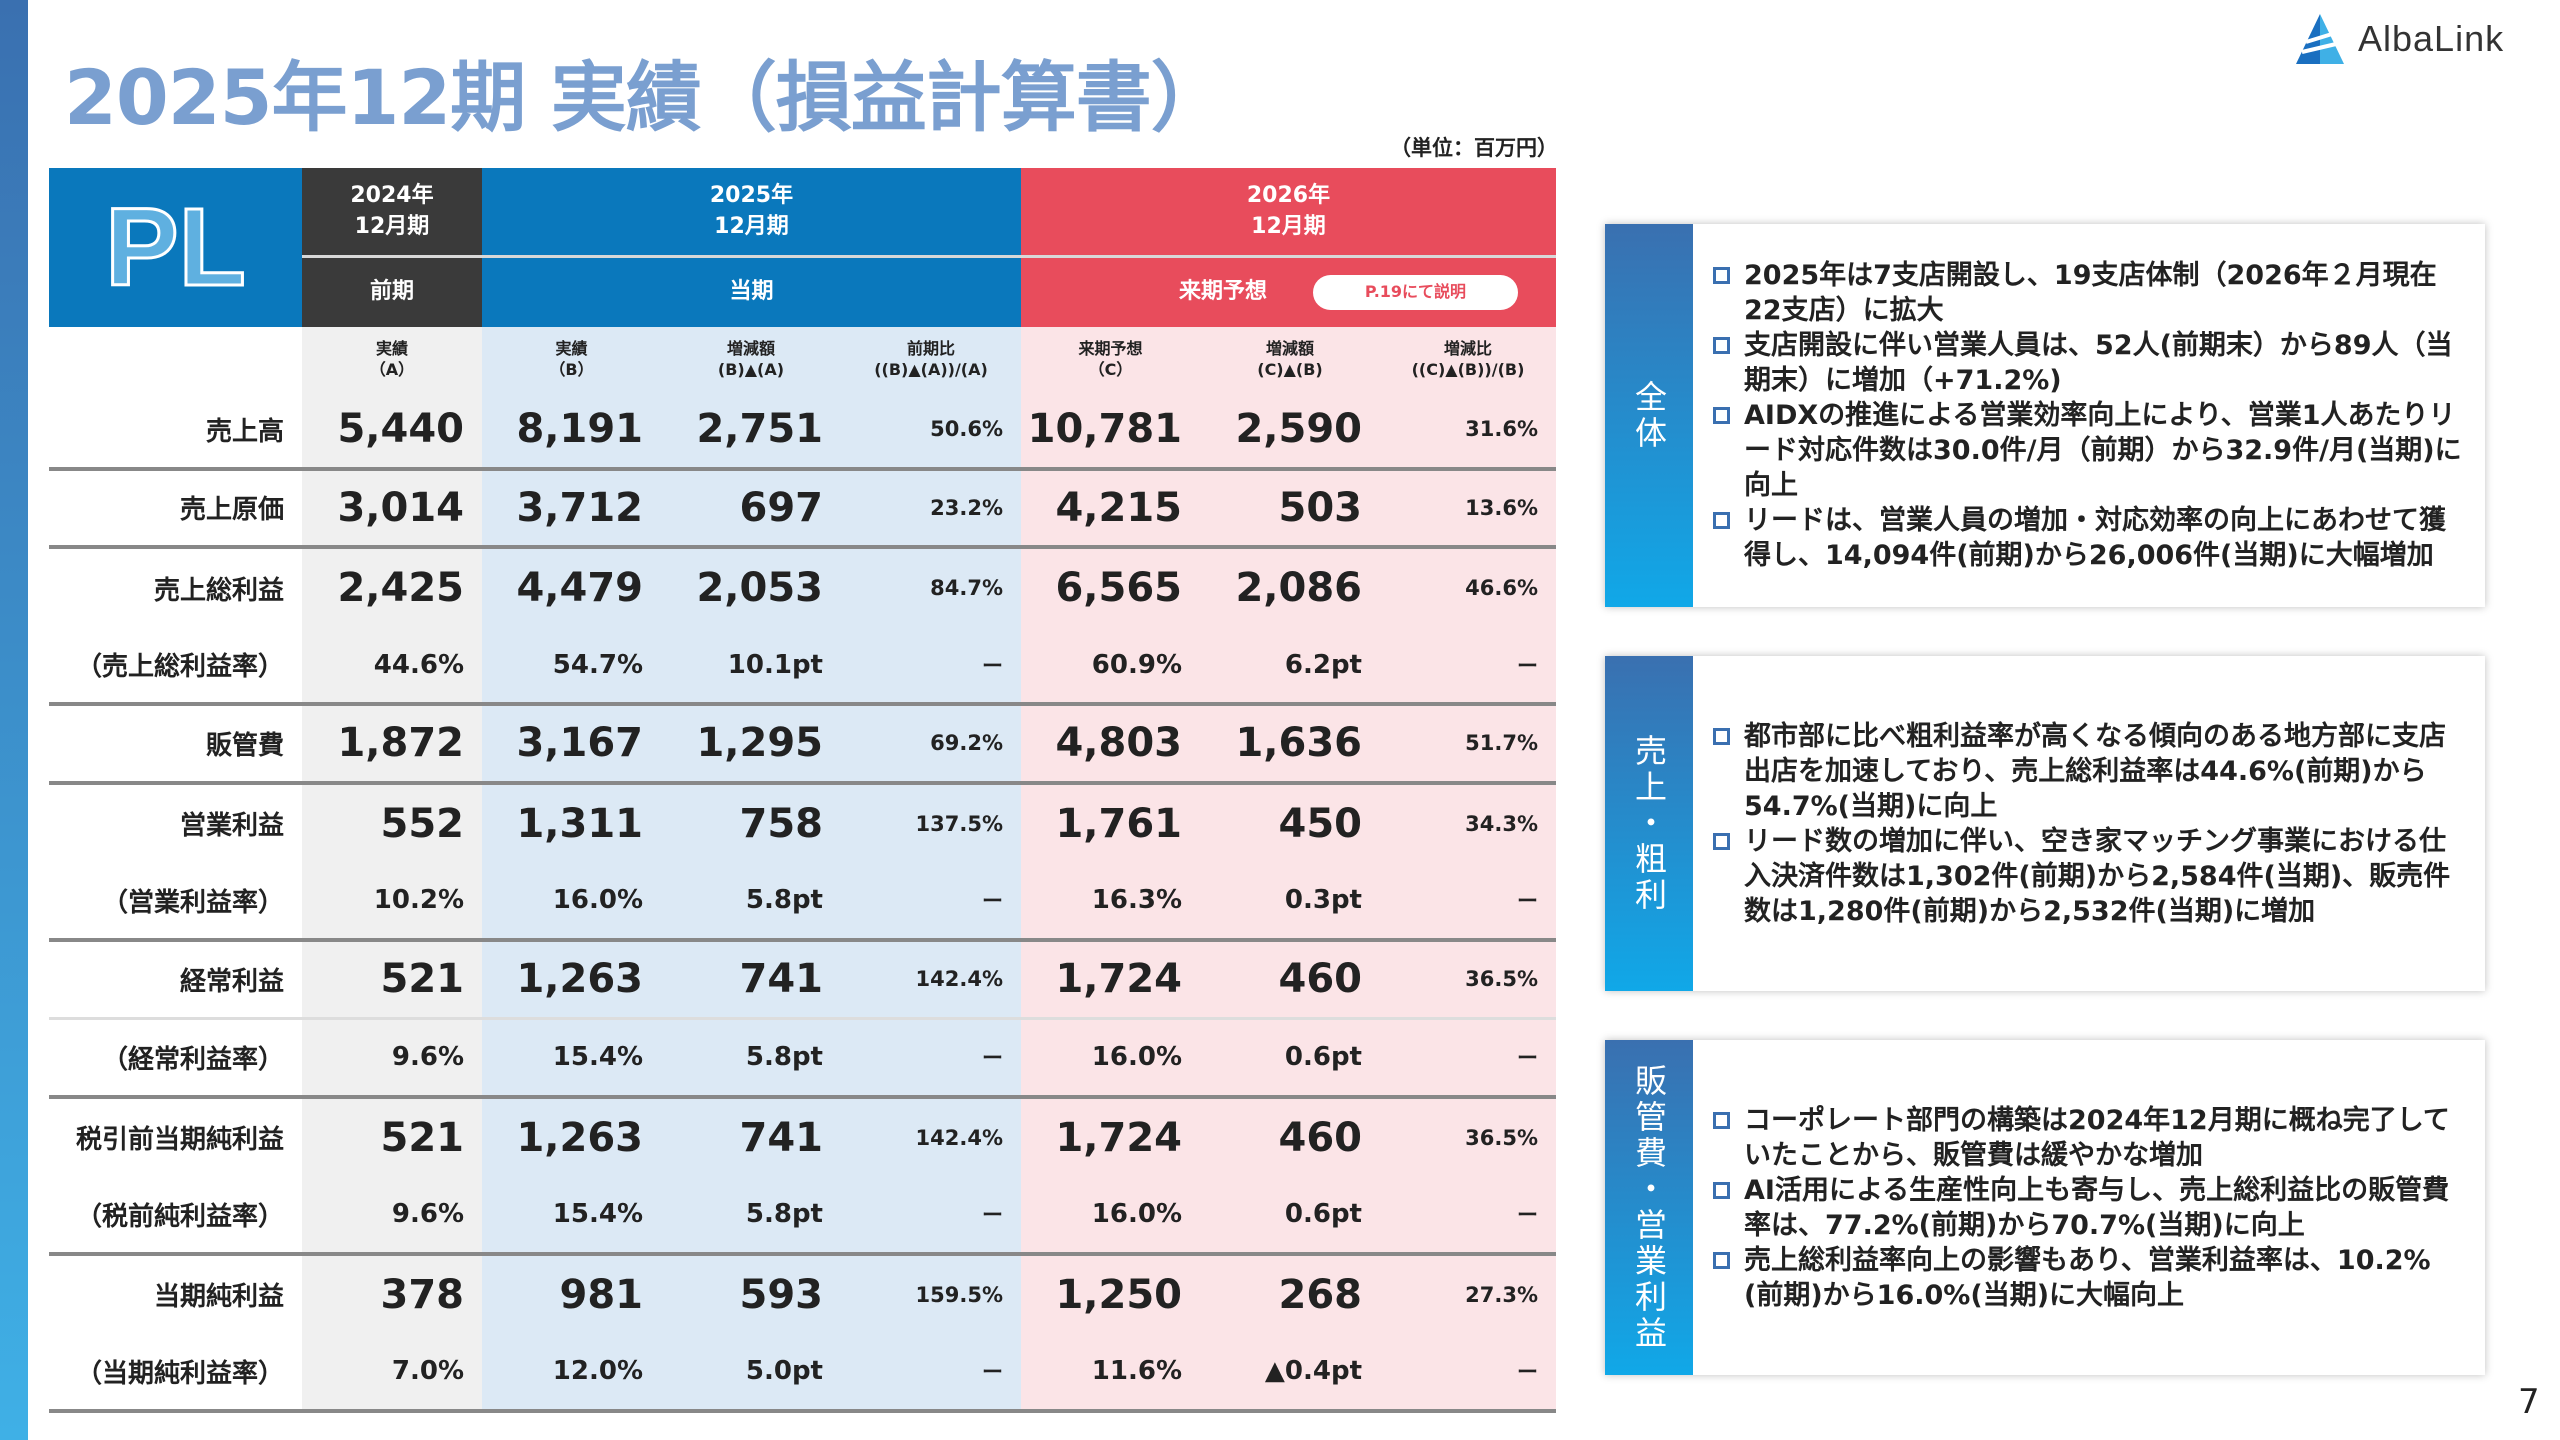 The image size is (2560, 1440). I want to click on table-cell: 4,803, so click(1110, 745).